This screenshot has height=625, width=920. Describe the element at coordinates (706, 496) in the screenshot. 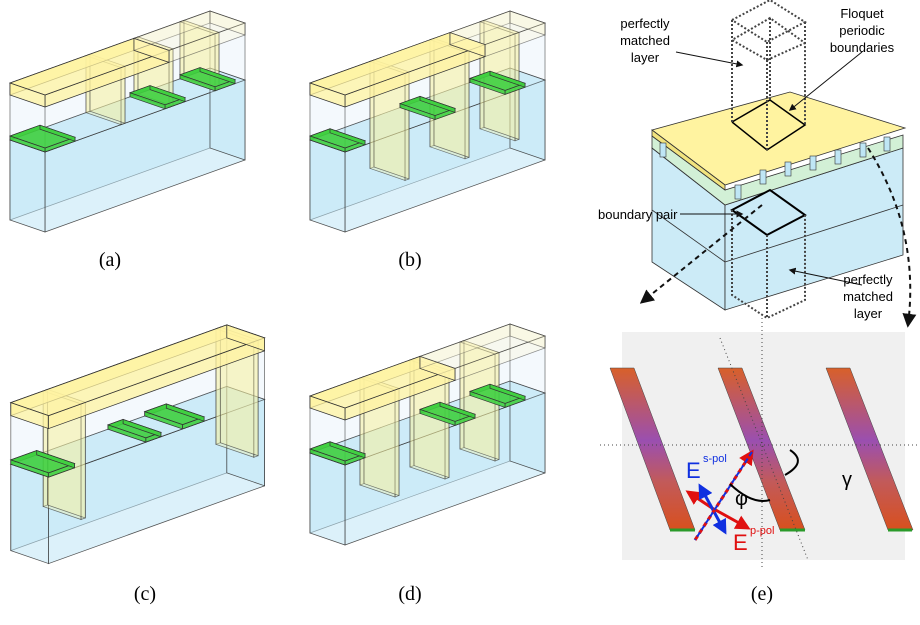

I see `s-pol-arrow` at that location.